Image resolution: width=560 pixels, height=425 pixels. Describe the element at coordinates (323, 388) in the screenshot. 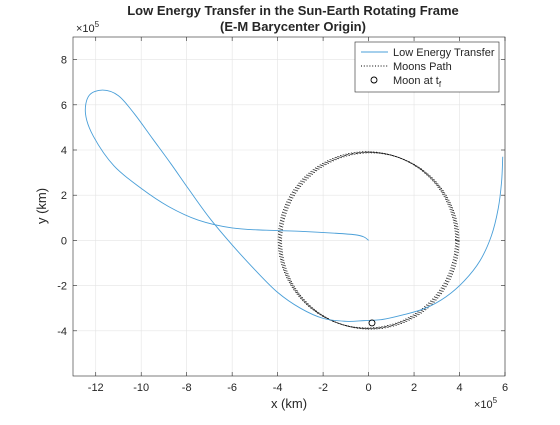

I see `x-tick-label: -2` at that location.